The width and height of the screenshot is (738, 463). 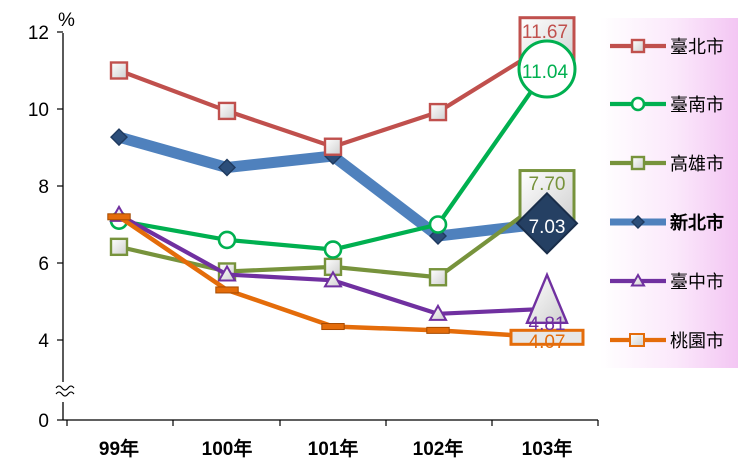 What do you see at coordinates (38, 33) in the screenshot?
I see `y-tick-label: 12` at bounding box center [38, 33].